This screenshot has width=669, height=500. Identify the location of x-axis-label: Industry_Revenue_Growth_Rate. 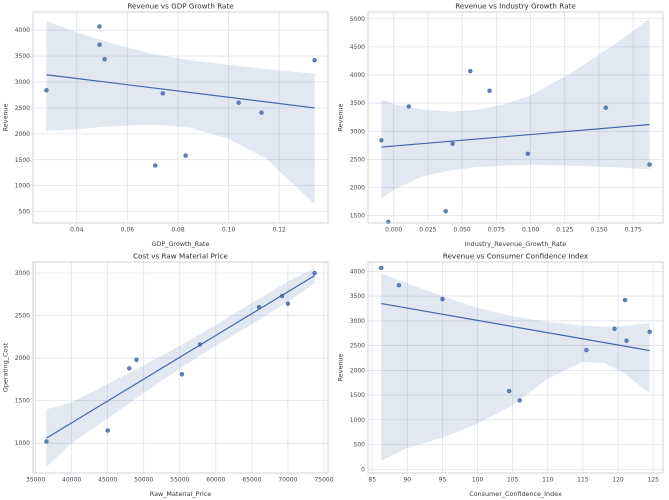
(515, 244).